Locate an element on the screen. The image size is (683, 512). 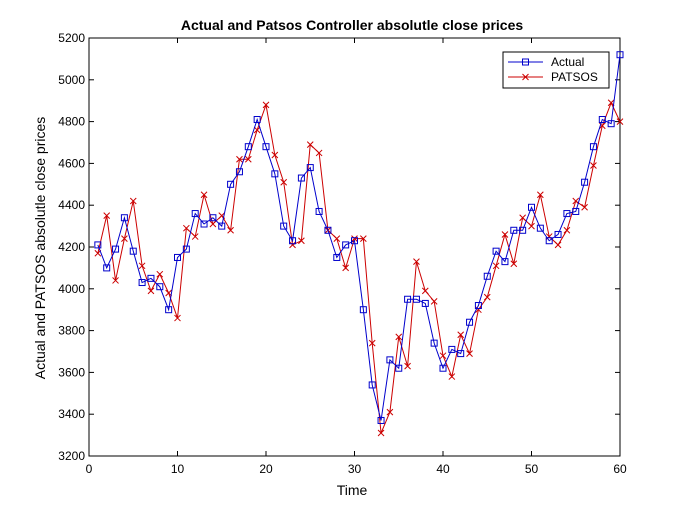
y-tick-label: 3400 is located at coordinates (71, 414).